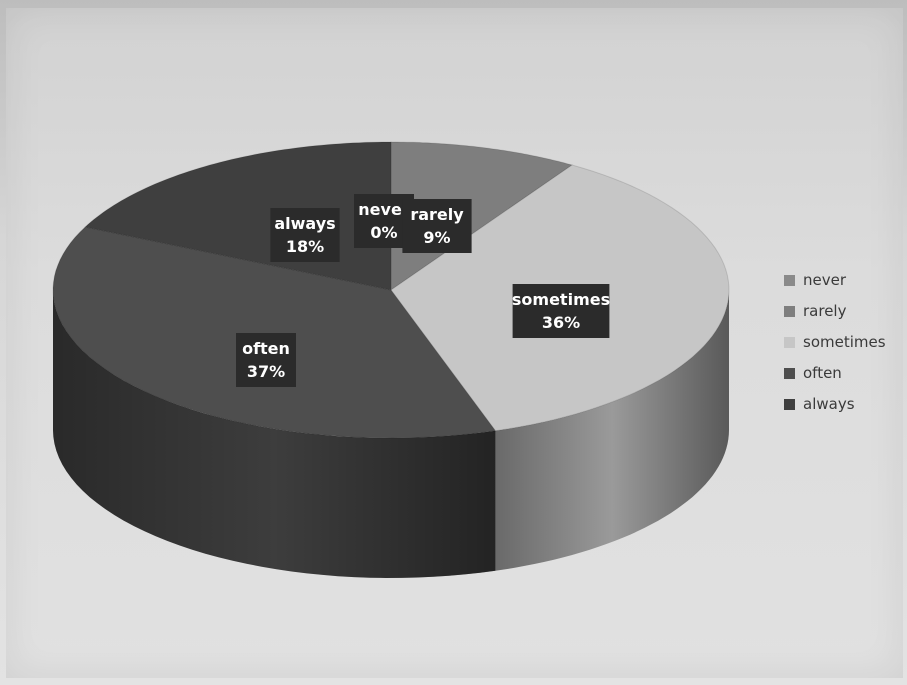  I want to click on data-label-box-sometimes, so click(561, 311).